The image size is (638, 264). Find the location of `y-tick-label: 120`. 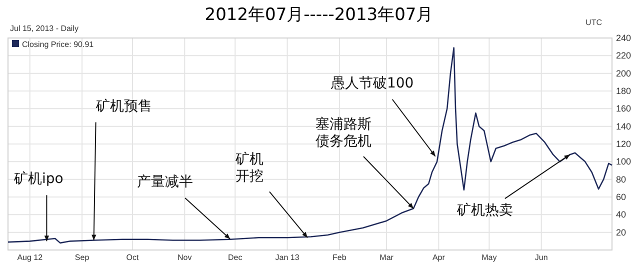

y-tick-label: 120 is located at coordinates (624, 144).